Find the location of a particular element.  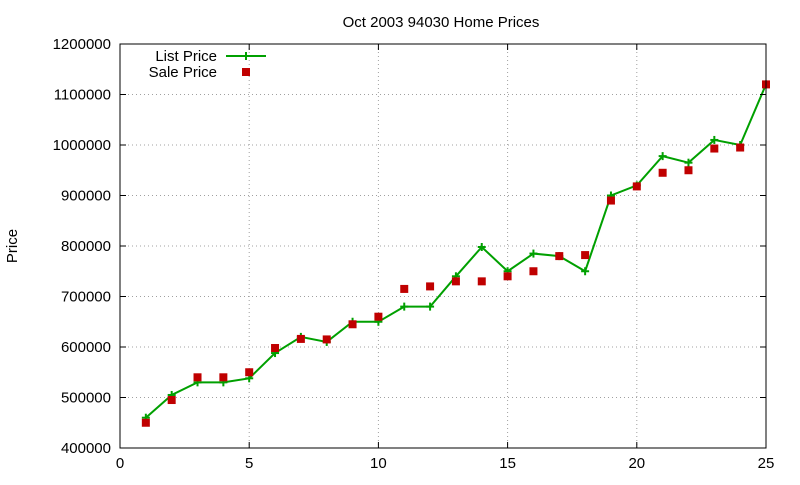

y-axis-label: Price is located at coordinates (12, 246).